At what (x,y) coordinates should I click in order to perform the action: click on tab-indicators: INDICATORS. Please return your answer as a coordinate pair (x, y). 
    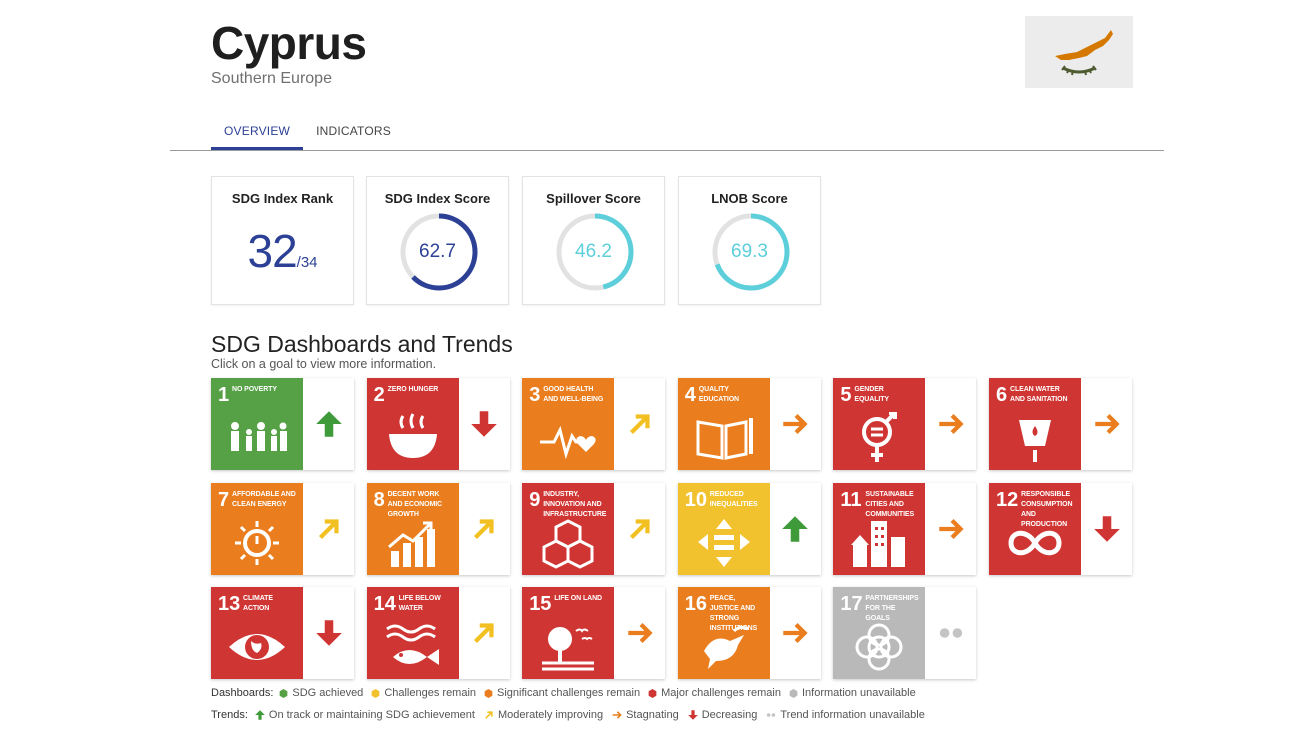
    Looking at the image, I should click on (353, 131).